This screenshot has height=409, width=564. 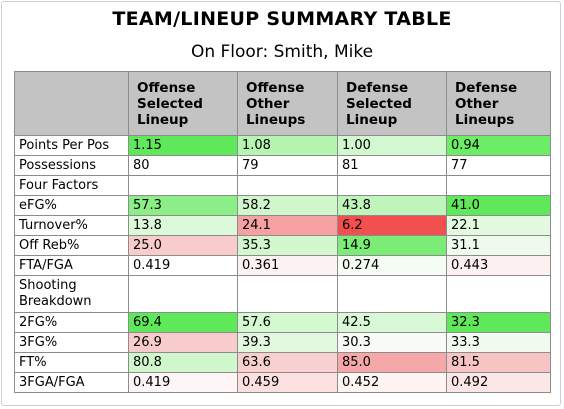 What do you see at coordinates (71, 185) in the screenshot?
I see `section-label: Four Factors` at bounding box center [71, 185].